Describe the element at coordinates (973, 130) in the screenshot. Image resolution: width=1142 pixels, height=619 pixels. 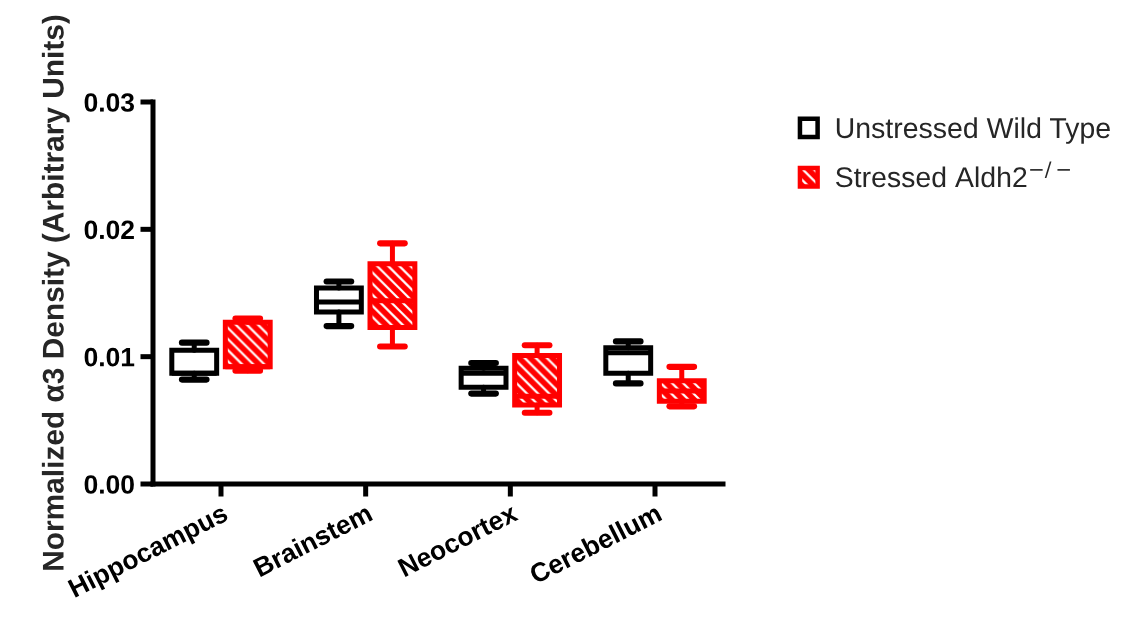
I see `legend-label: Unstressed Wild Type` at that location.